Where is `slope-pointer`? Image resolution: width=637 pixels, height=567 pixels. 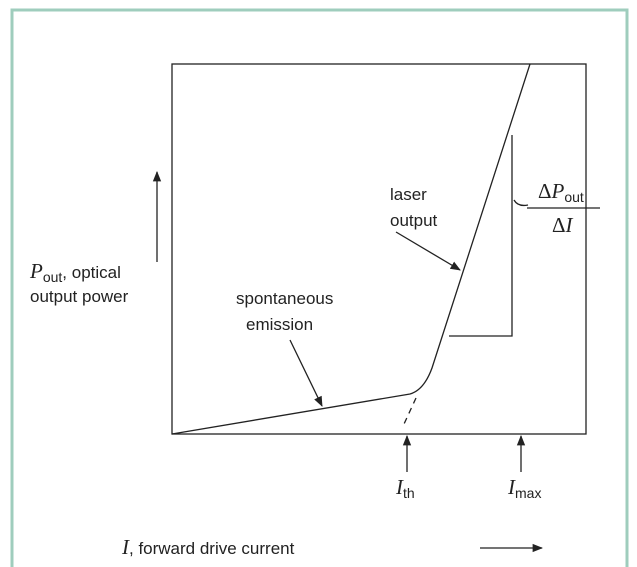 slope-pointer is located at coordinates (521, 203).